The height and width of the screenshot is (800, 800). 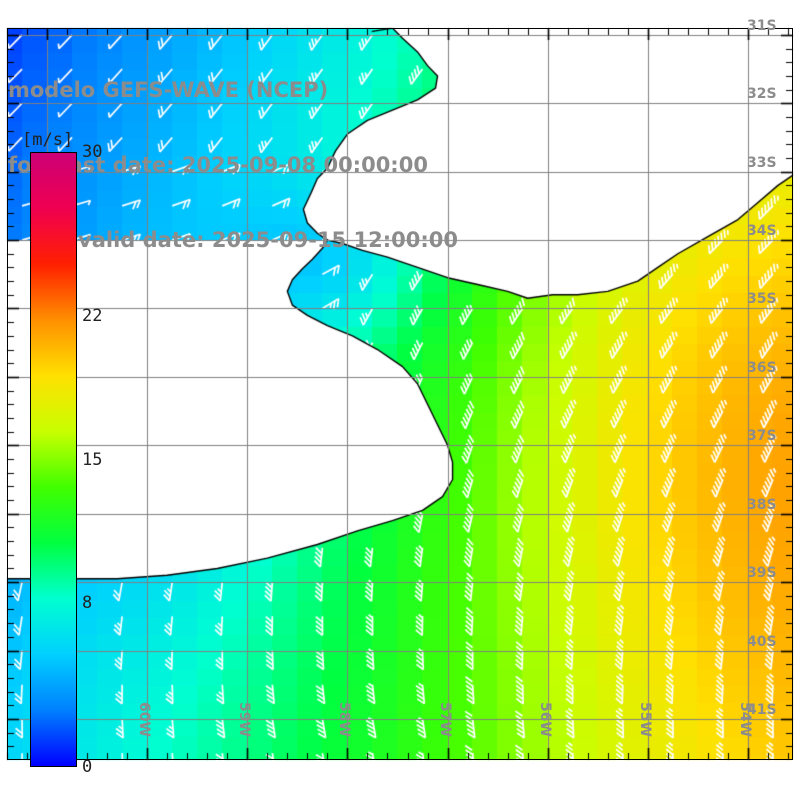 I want to click on longitude-label-54W: 54W, so click(x=744, y=719).